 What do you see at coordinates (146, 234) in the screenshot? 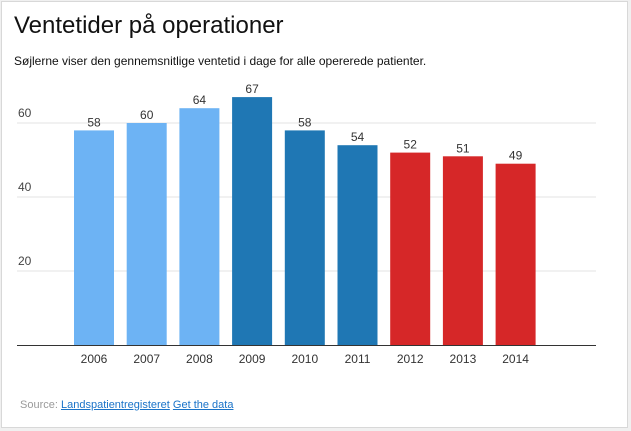
I see `bar-2007` at bounding box center [146, 234].